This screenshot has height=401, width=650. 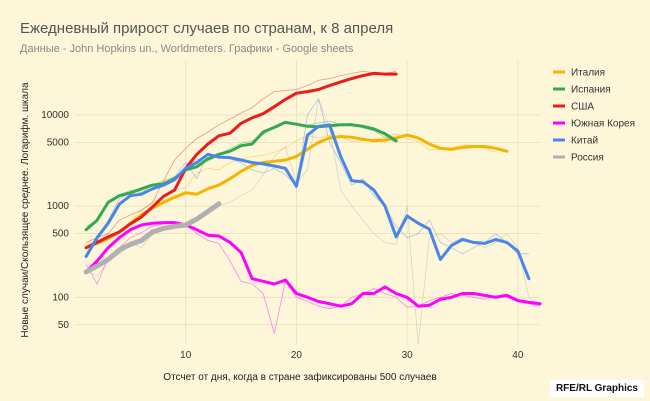 What do you see at coordinates (58, 206) in the screenshot?
I see `y-tick-label: 1000` at bounding box center [58, 206].